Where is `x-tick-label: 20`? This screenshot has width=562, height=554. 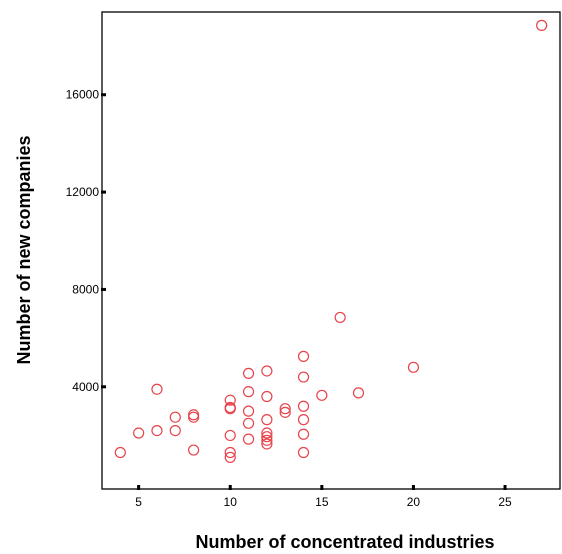
x-tick-label: 20 is located at coordinates (414, 502).